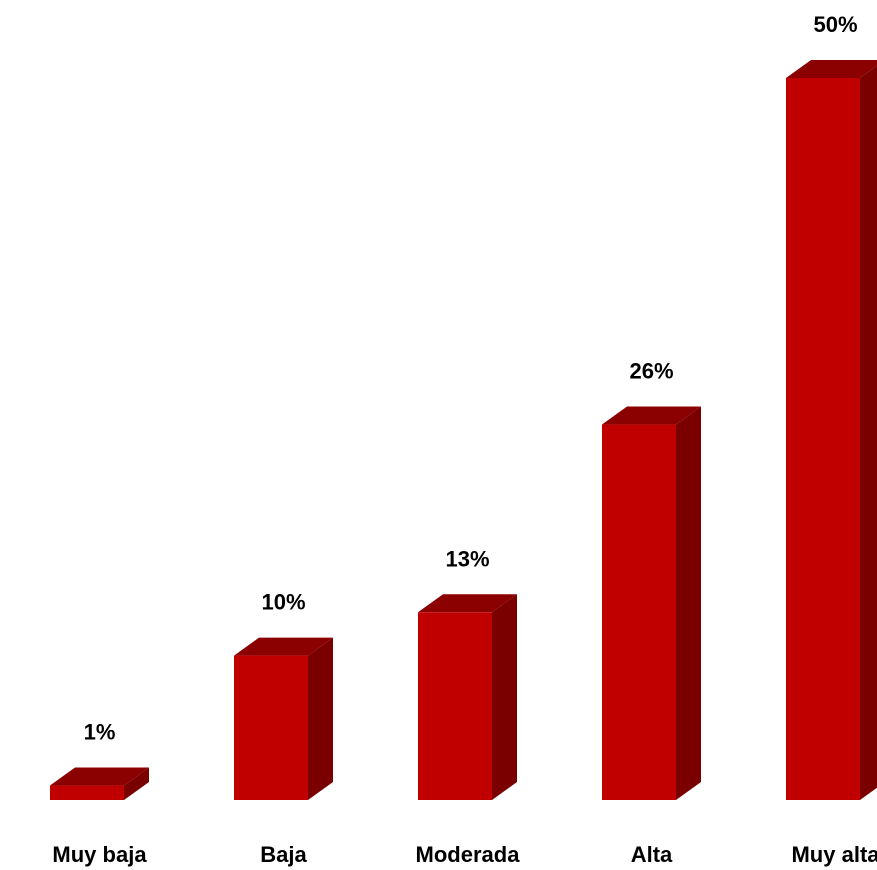  What do you see at coordinates (136, 783) in the screenshot?
I see `bar-side-muy-baja` at bounding box center [136, 783].